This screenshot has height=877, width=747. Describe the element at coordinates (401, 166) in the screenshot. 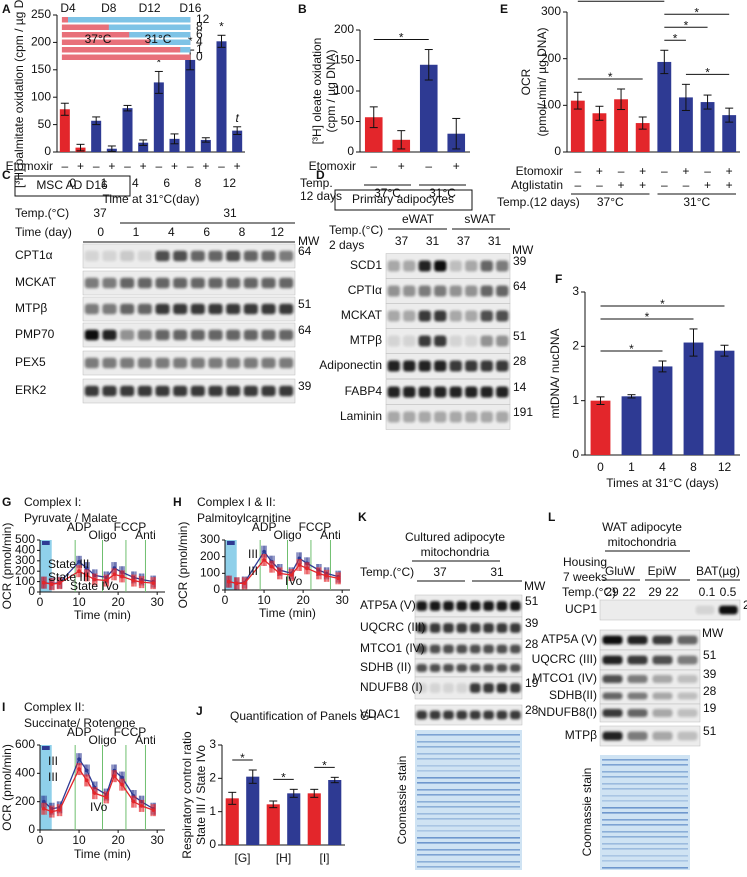

I see `treatment-sign: +` at that location.